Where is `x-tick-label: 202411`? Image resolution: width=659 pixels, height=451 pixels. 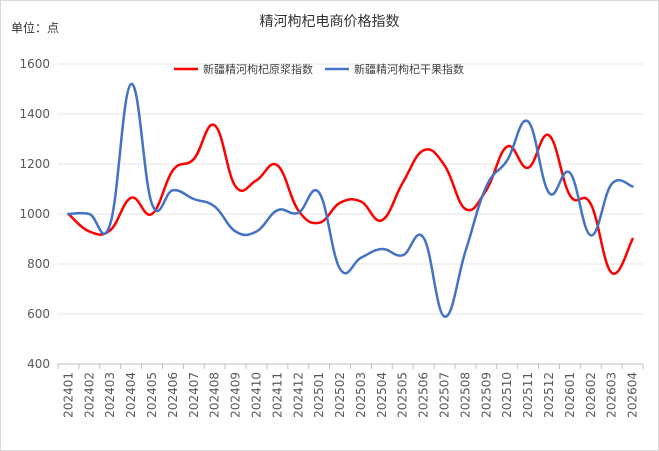
x-tick-label: 202411 is located at coordinates (277, 395).